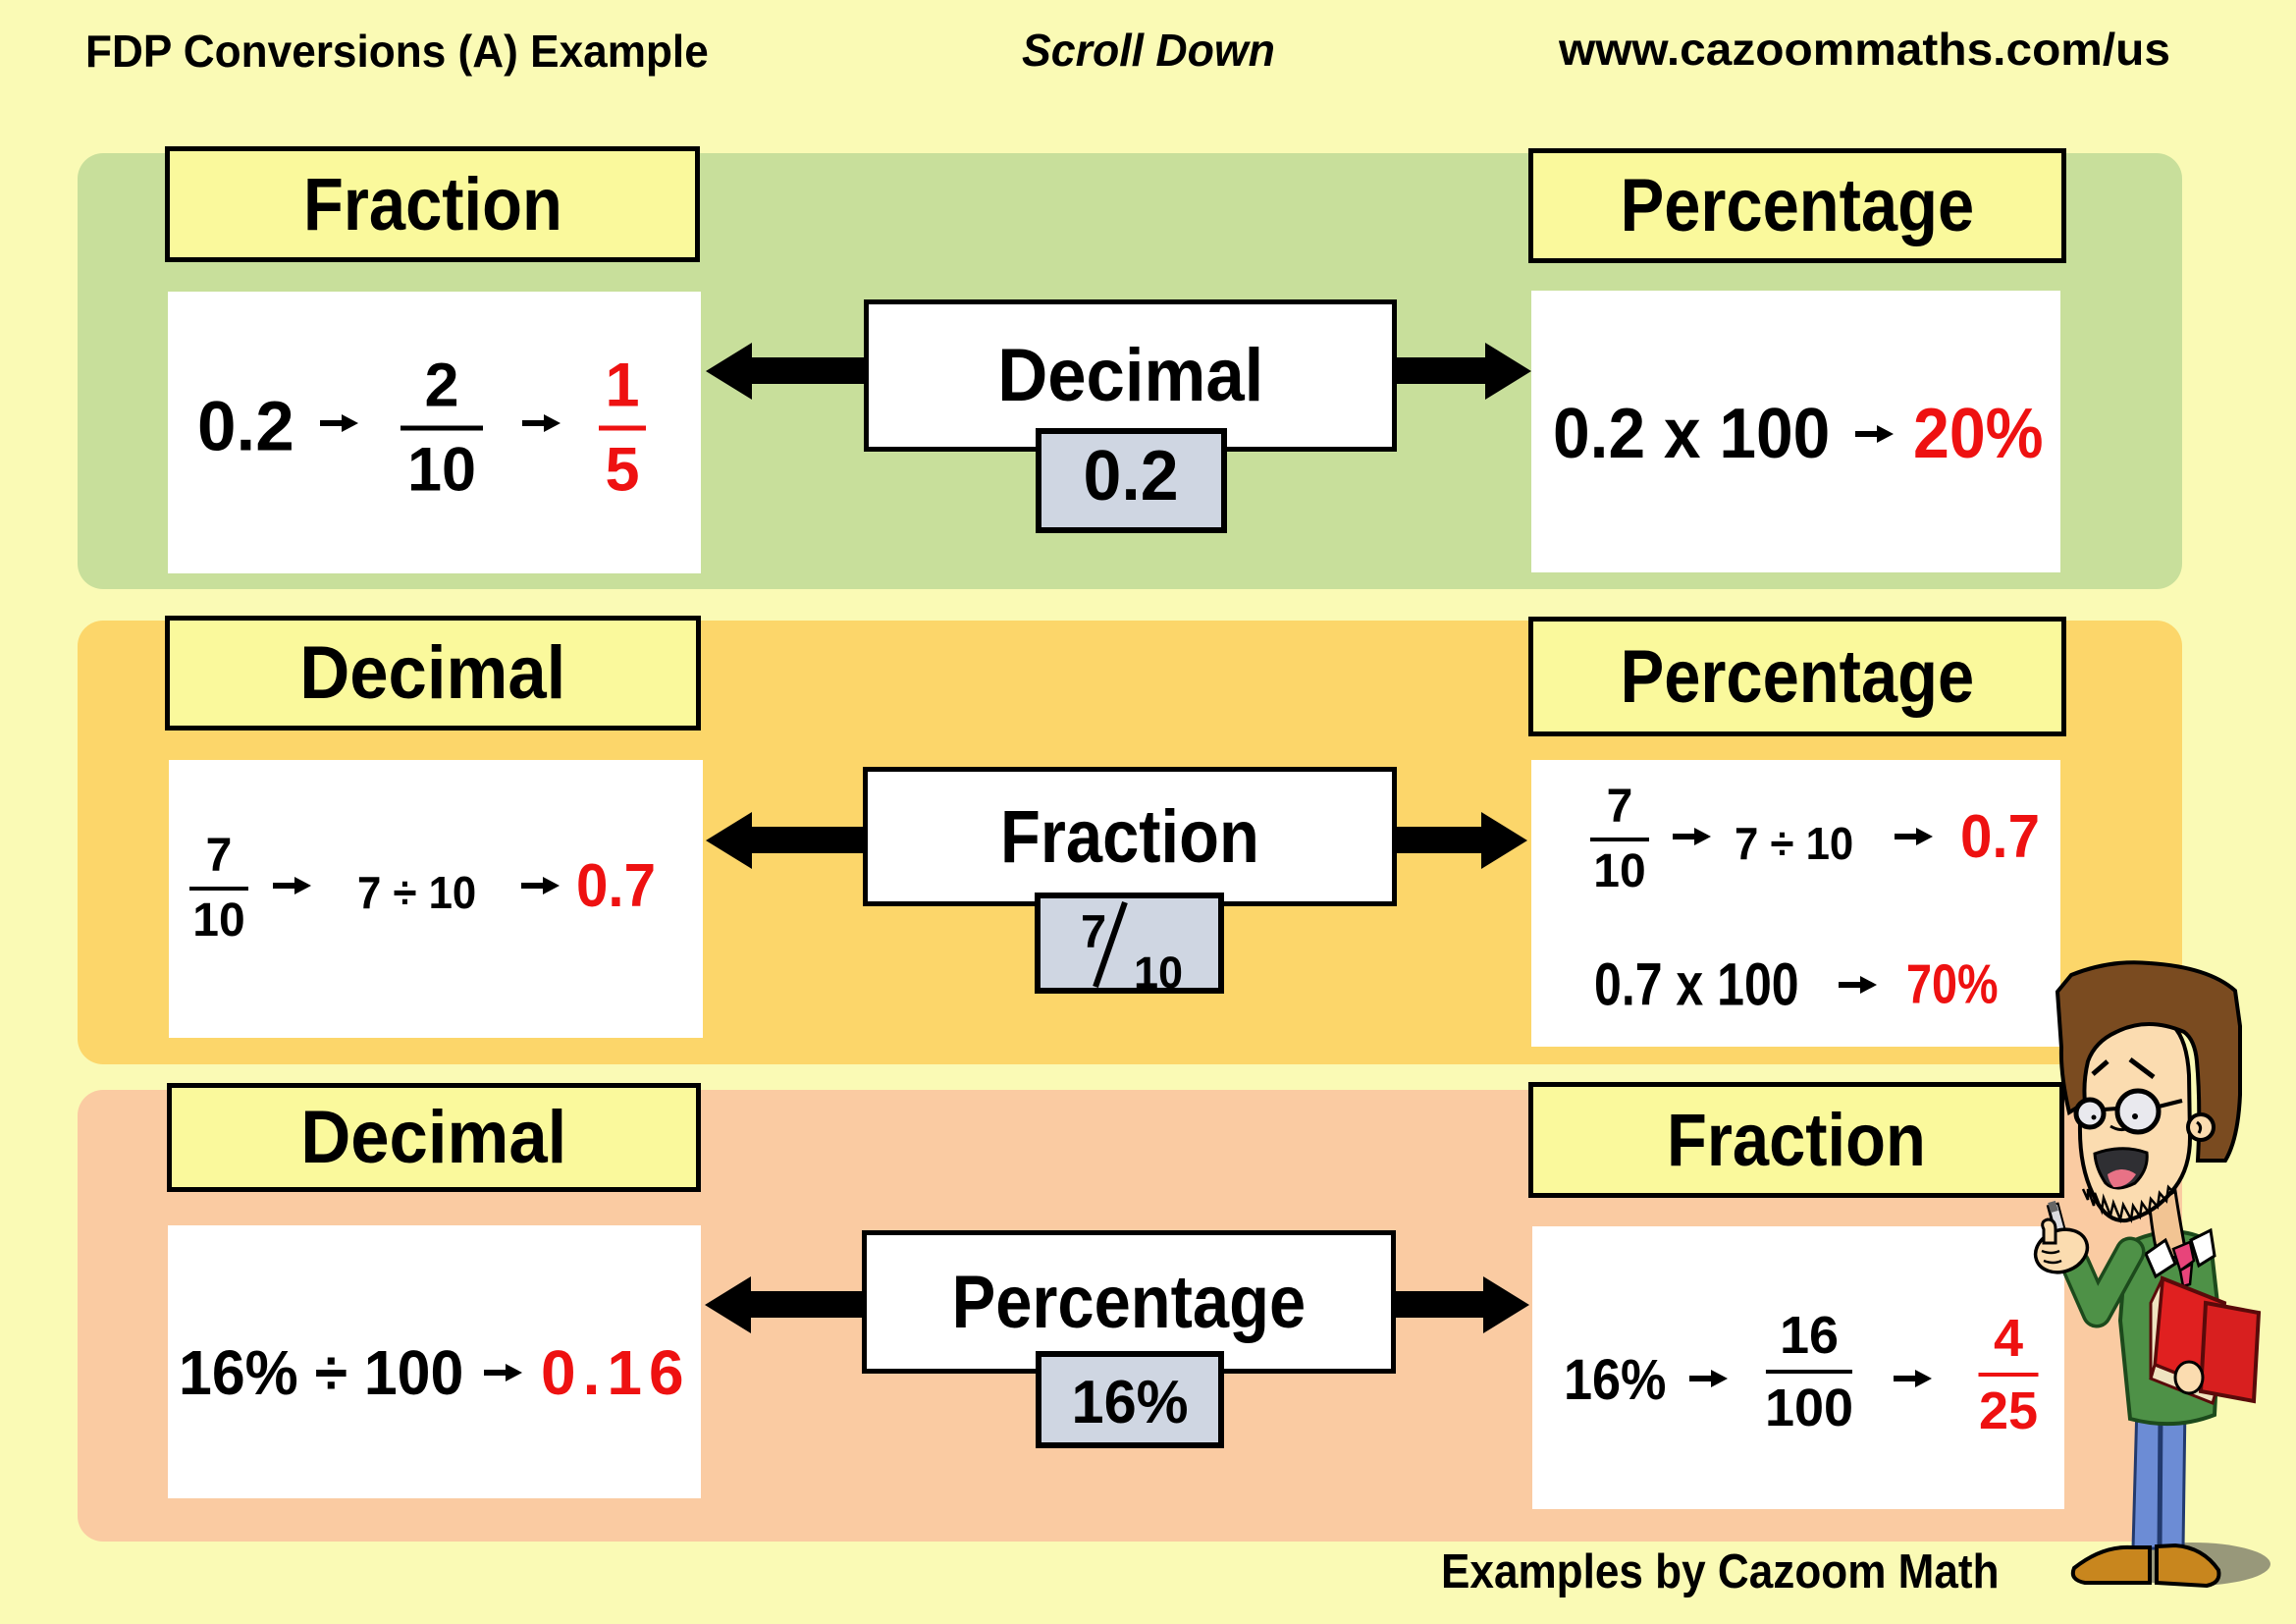  What do you see at coordinates (1093, 931) in the screenshot?
I see `svg-text: 7` at bounding box center [1093, 931].